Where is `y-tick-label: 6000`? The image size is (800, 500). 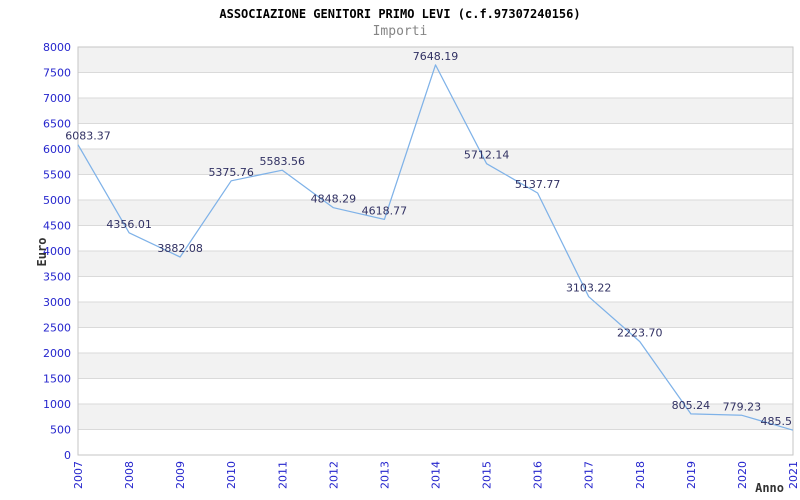 y-tick-label: 6000 is located at coordinates (57, 149).